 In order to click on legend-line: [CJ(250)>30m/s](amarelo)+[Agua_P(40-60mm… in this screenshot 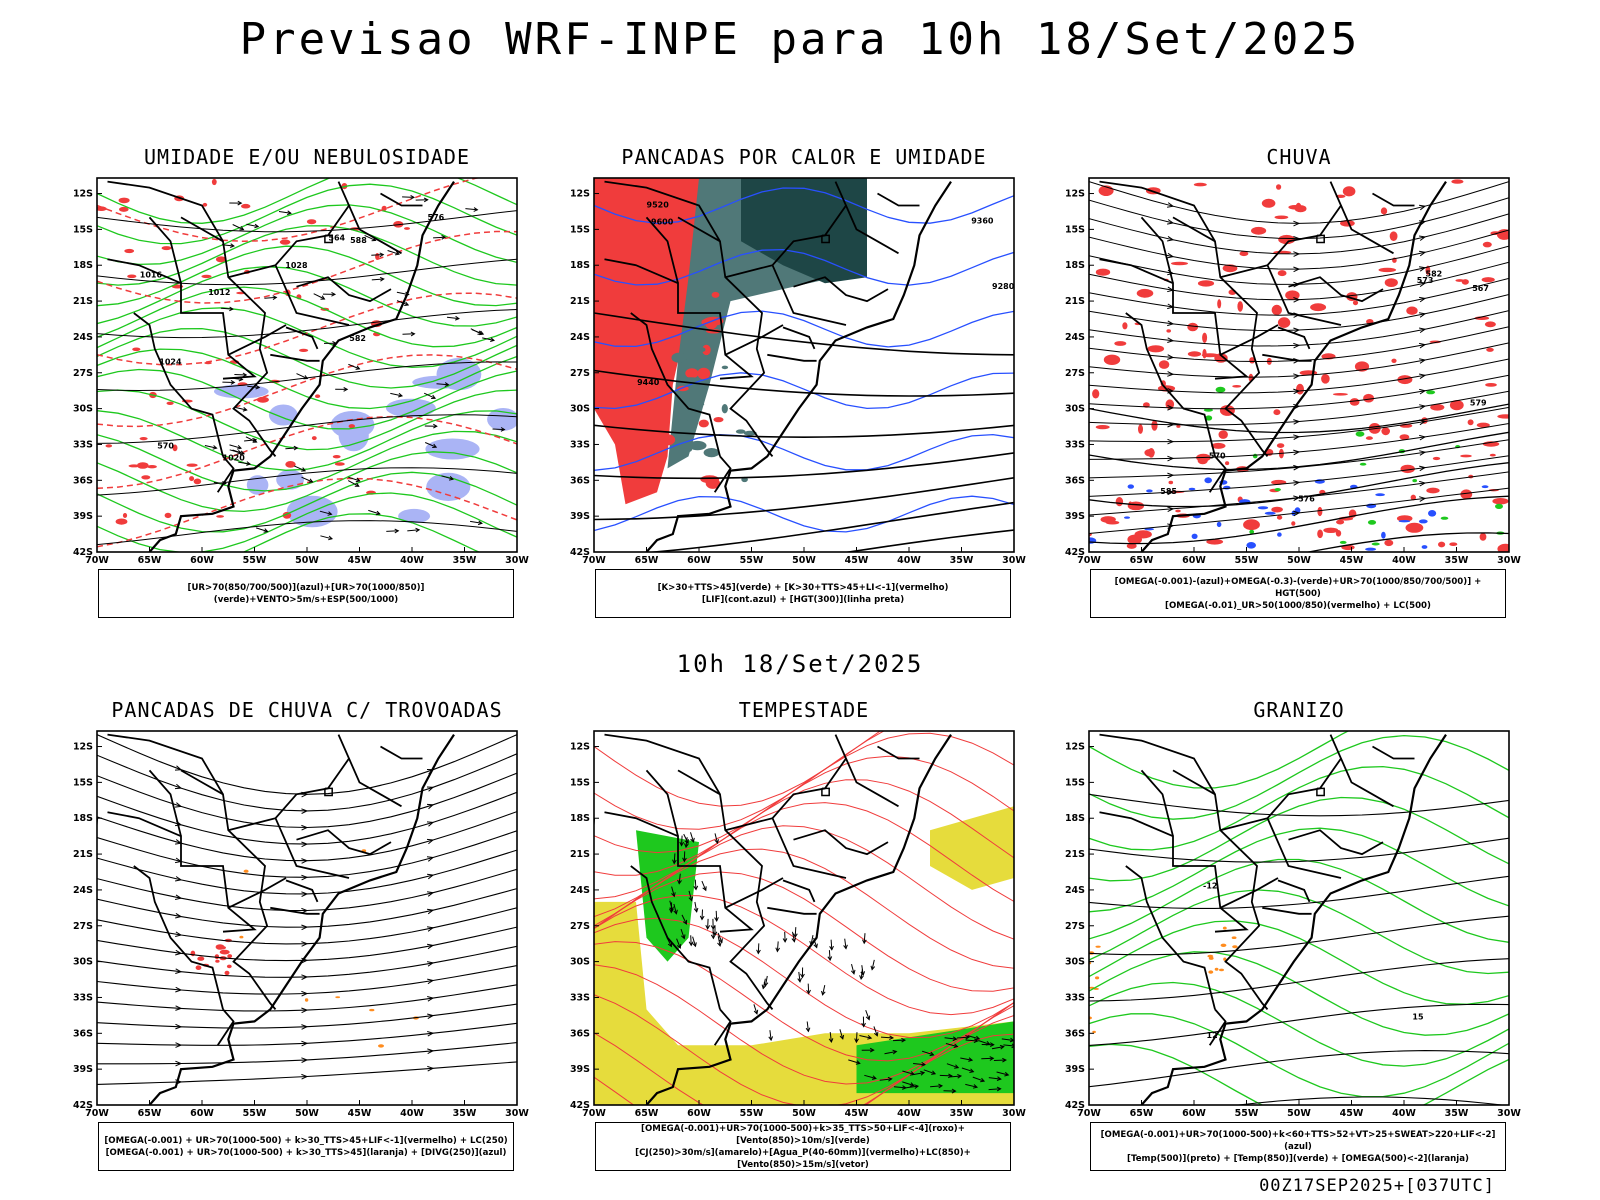, I will do `click(803, 1158)`.